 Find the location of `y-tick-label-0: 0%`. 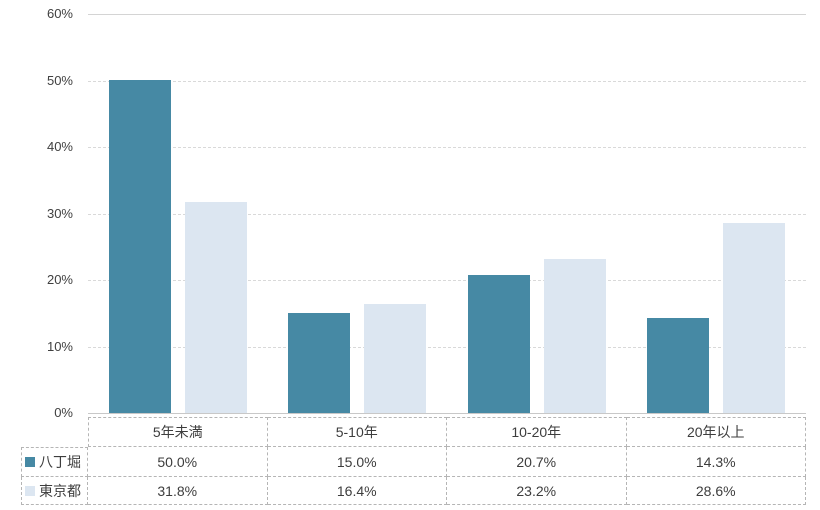

y-tick-label-0: 0% is located at coordinates (63, 412).